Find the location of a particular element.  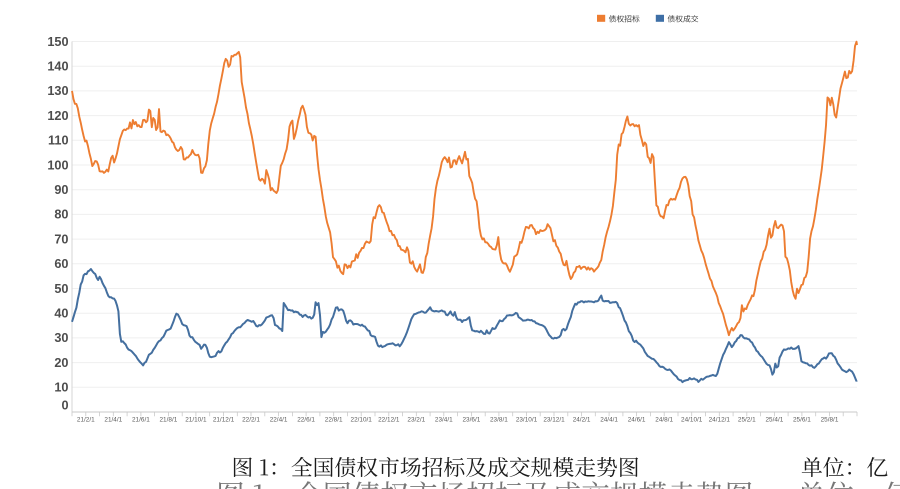

svg-text: 23/2/1 is located at coordinates (416, 420).